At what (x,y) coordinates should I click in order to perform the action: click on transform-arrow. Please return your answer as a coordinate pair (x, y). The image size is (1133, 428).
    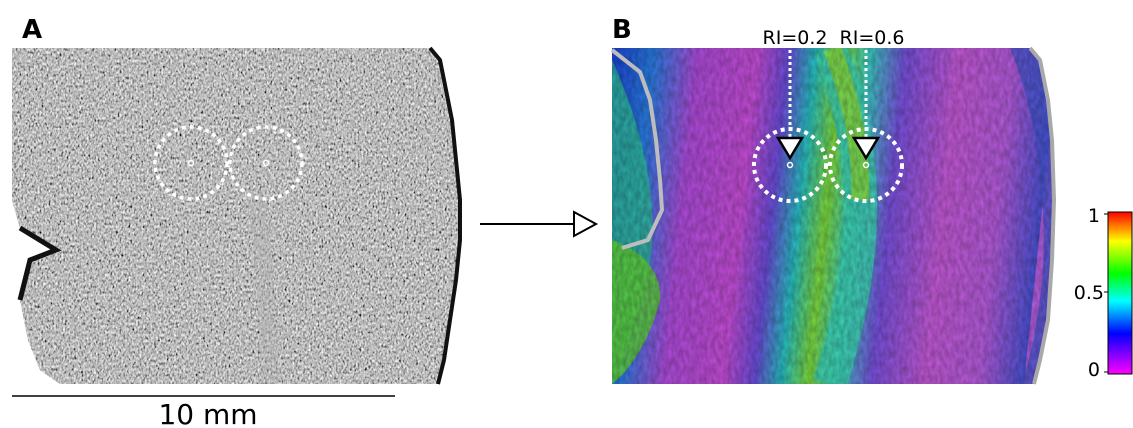
    Looking at the image, I should click on (539, 224).